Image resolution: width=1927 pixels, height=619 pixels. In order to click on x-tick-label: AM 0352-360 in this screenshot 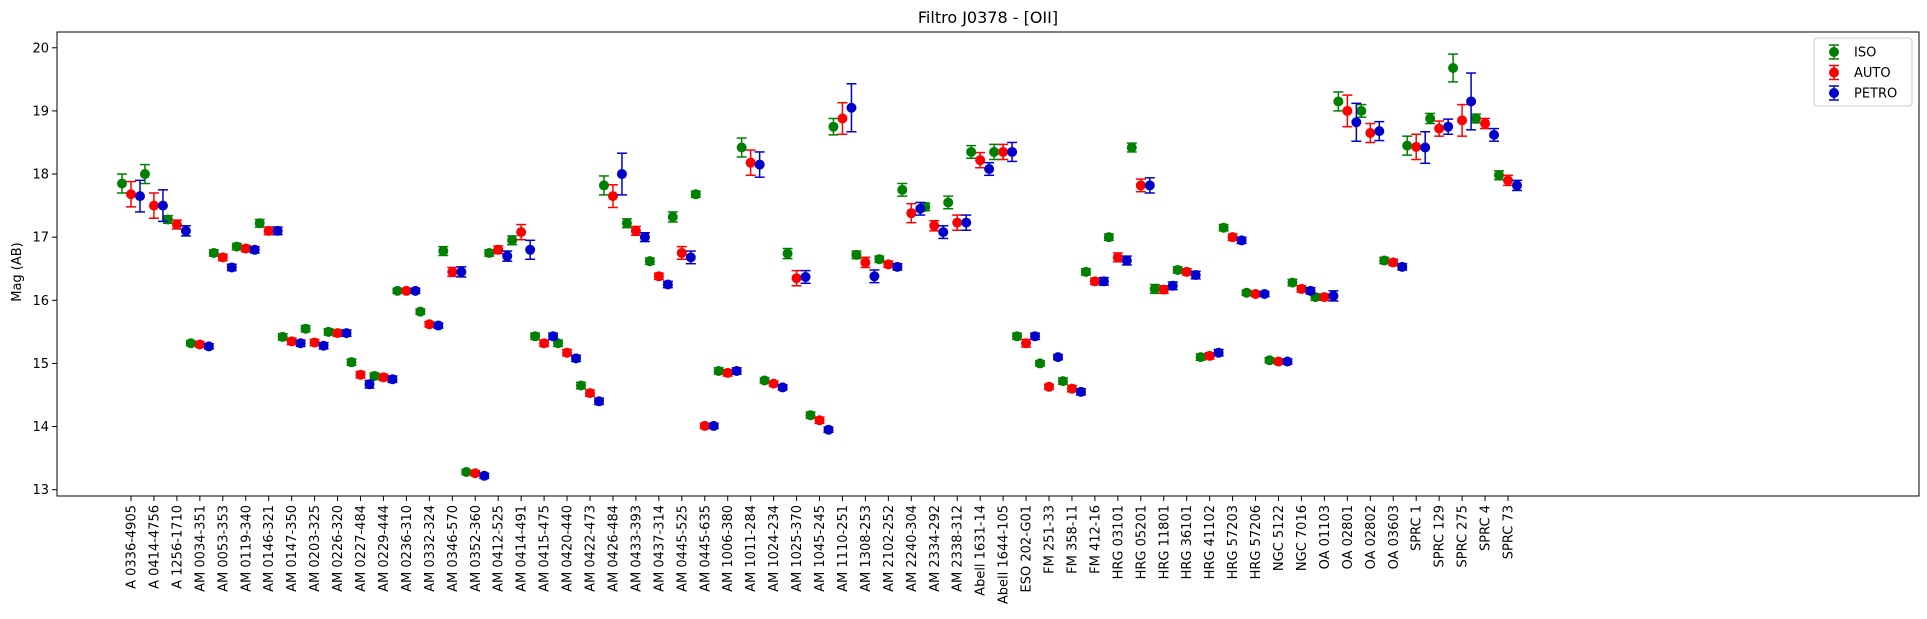, I will do `click(476, 548)`.